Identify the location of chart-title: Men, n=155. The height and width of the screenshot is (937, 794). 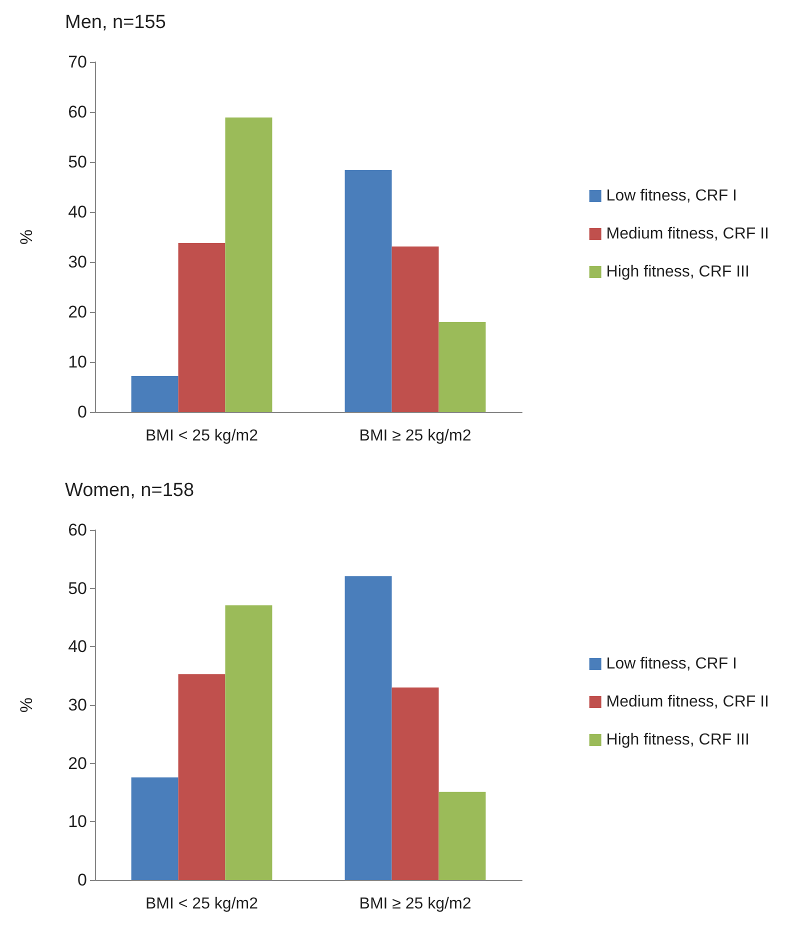
(115, 22).